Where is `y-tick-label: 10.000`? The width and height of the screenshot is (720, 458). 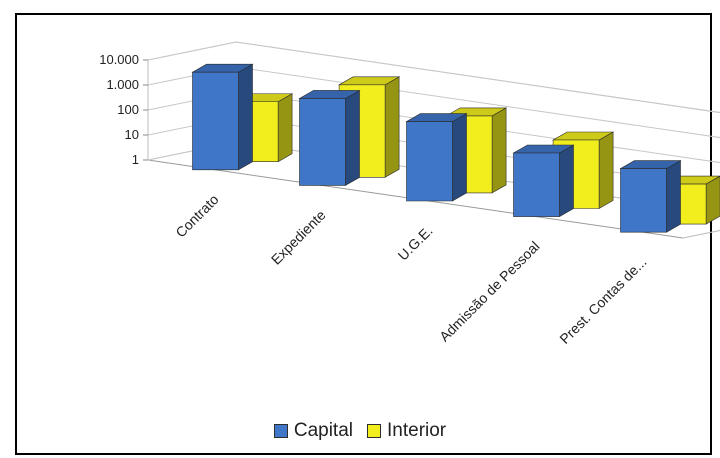
y-tick-label: 10.000 is located at coordinates (119, 59).